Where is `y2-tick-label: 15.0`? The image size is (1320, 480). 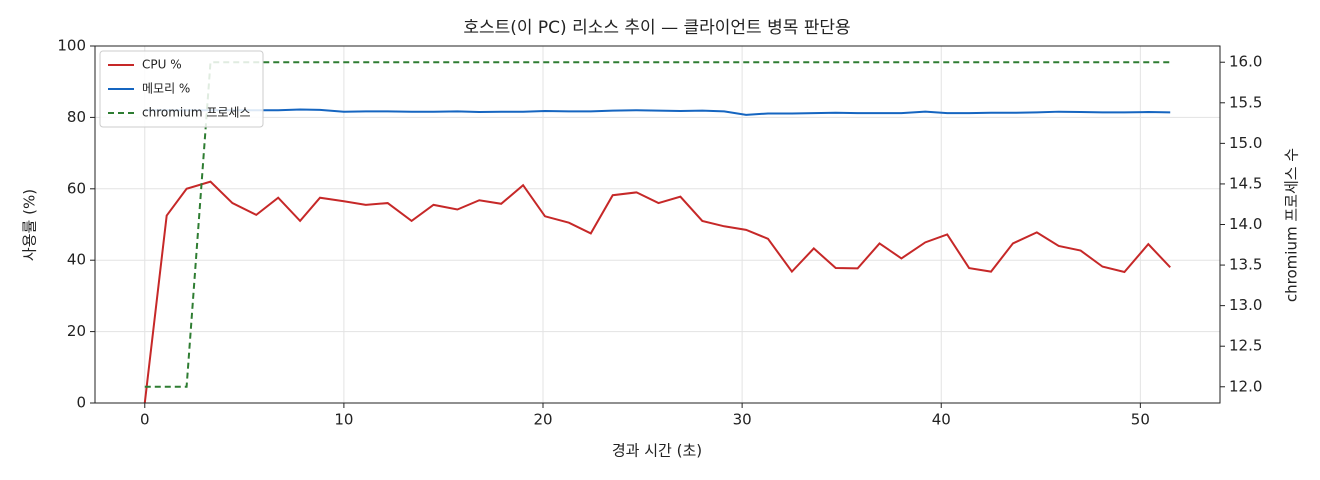 y2-tick-label: 15.0 is located at coordinates (1245, 143).